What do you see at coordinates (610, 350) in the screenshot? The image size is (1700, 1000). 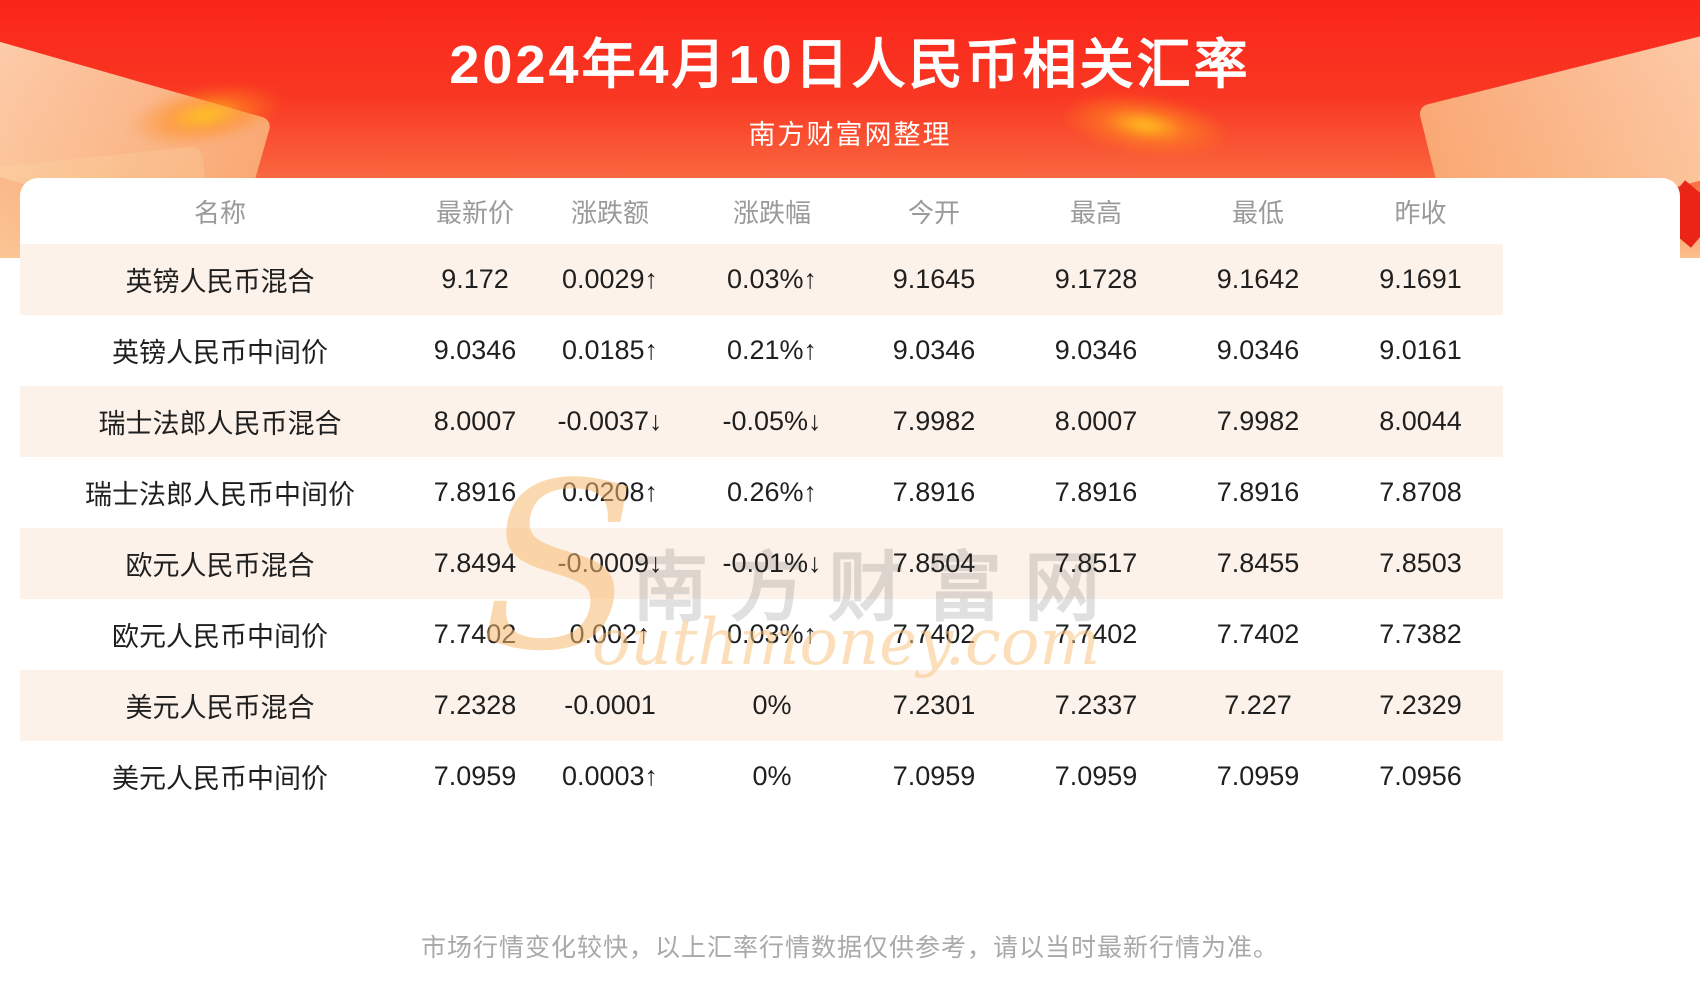 I see `change-amount: 0.0185↑` at bounding box center [610, 350].